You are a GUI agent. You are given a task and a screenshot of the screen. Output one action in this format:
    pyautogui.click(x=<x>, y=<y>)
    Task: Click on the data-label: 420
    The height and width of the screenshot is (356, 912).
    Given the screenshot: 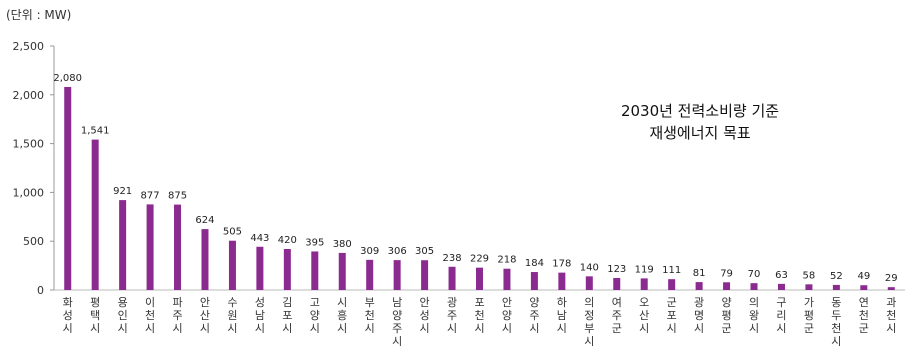 What is the action you would take?
    pyautogui.click(x=287, y=240)
    